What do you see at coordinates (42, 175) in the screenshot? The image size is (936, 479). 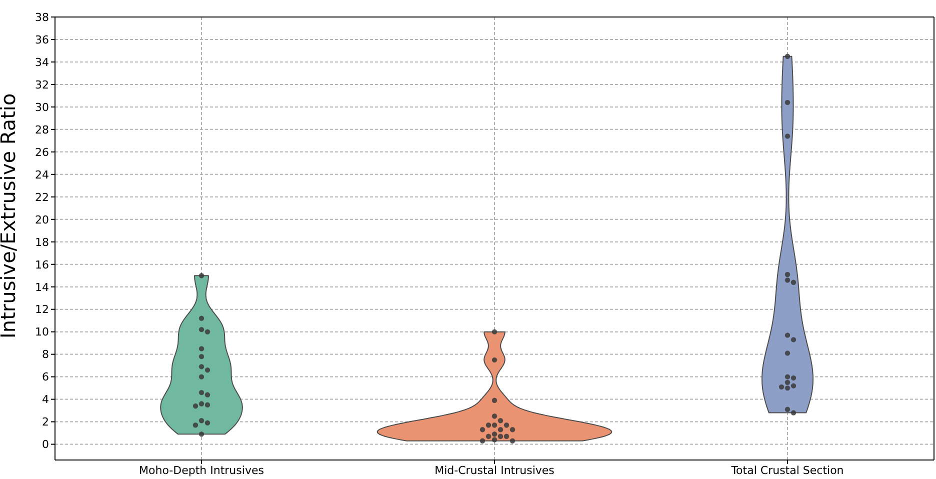 I see `y-tick-label: 24` at bounding box center [42, 175].